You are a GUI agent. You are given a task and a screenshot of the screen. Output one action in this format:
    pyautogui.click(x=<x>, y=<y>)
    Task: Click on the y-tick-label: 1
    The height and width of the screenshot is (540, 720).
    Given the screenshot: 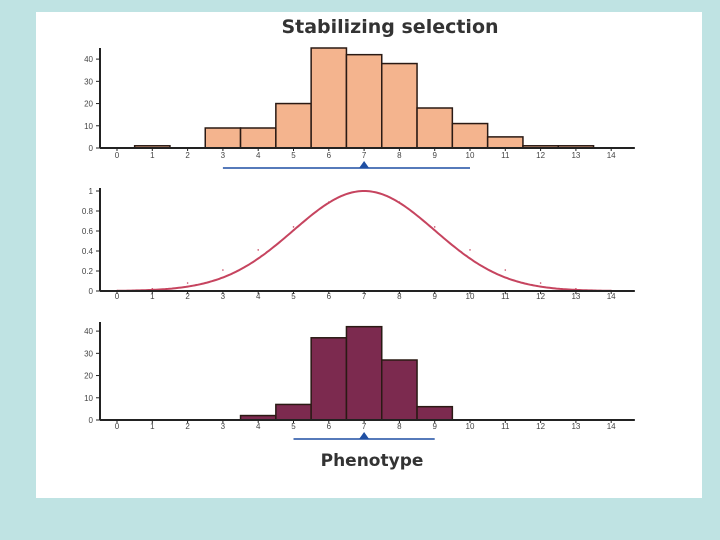 What is the action you would take?
    pyautogui.click(x=91, y=191)
    